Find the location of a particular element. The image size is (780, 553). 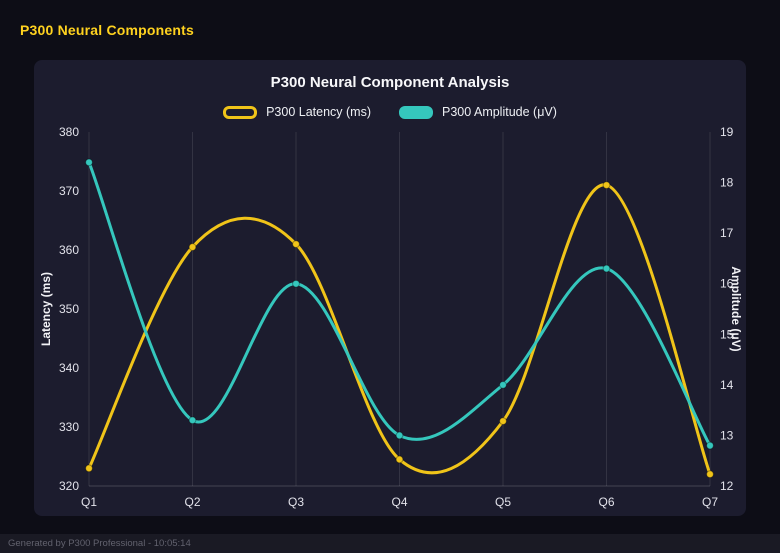

legend-swatch-latency is located at coordinates (240, 112).